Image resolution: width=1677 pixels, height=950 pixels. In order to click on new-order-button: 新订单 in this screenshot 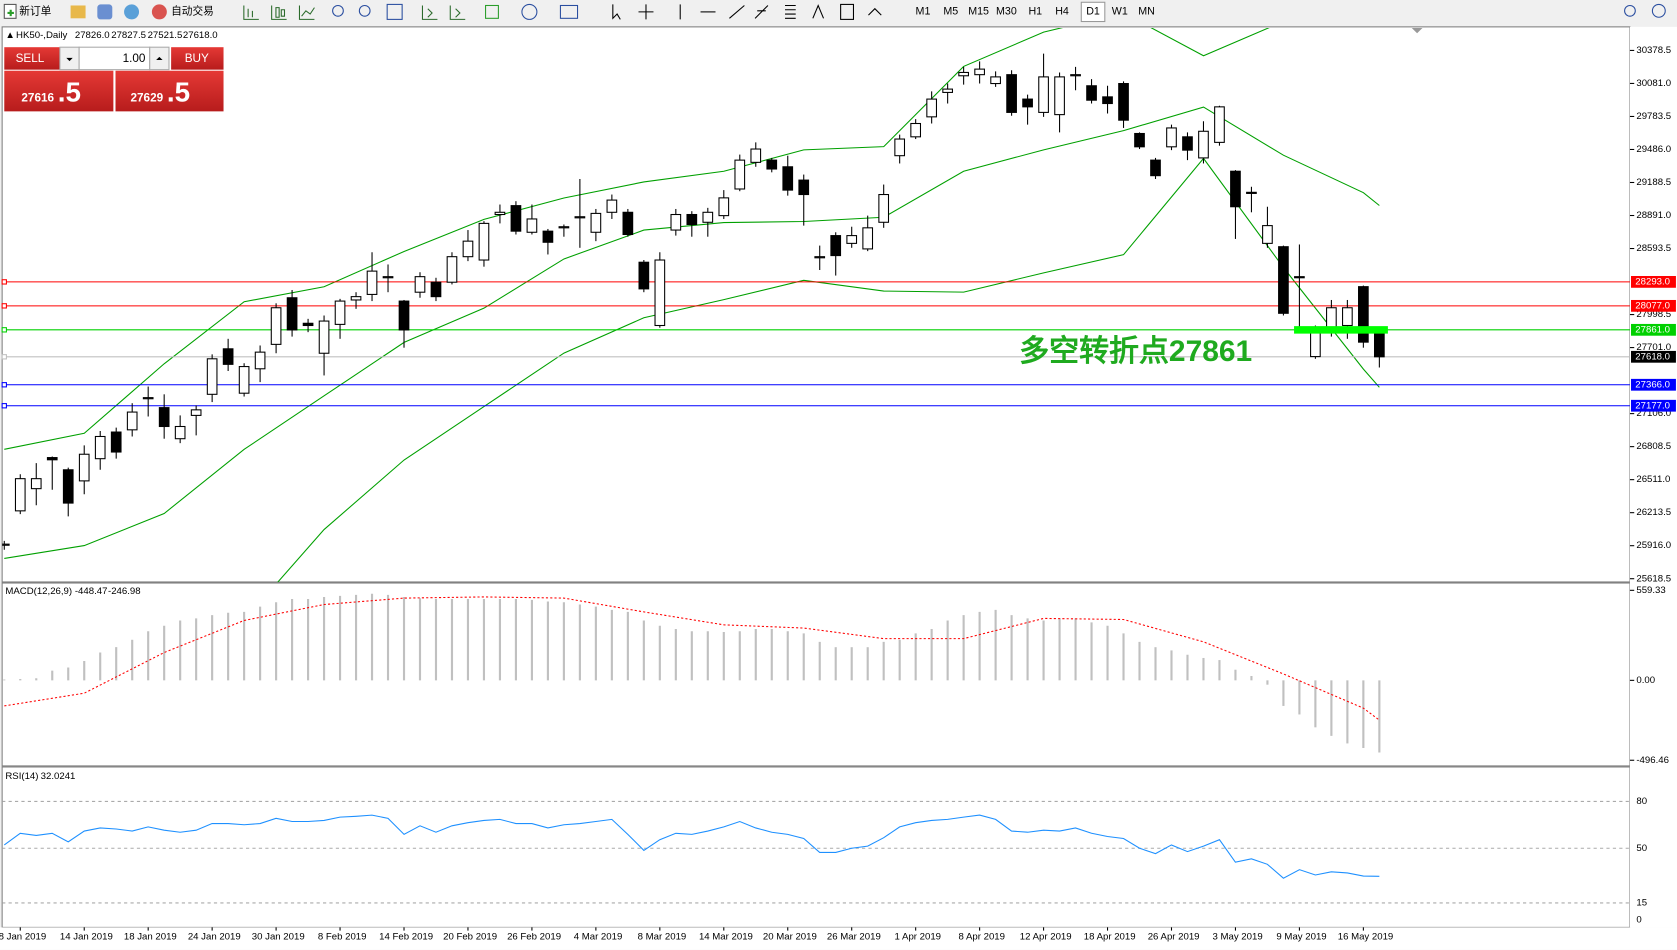, I will do `click(27, 11)`.